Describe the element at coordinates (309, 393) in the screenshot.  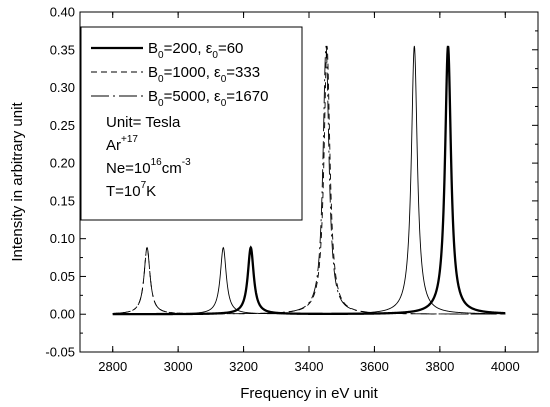
I see `x-axis-title: Frequency in eV unit` at that location.